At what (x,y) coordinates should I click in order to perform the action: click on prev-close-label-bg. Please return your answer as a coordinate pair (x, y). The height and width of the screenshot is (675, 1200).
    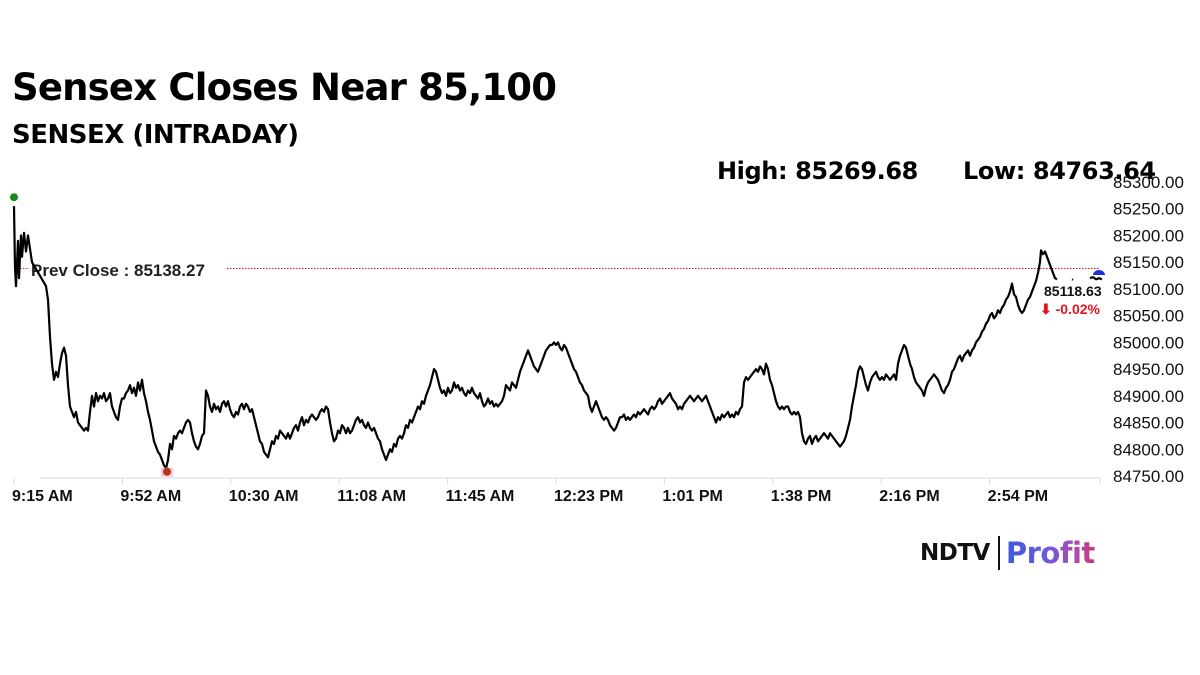
    Looking at the image, I should click on (127, 269).